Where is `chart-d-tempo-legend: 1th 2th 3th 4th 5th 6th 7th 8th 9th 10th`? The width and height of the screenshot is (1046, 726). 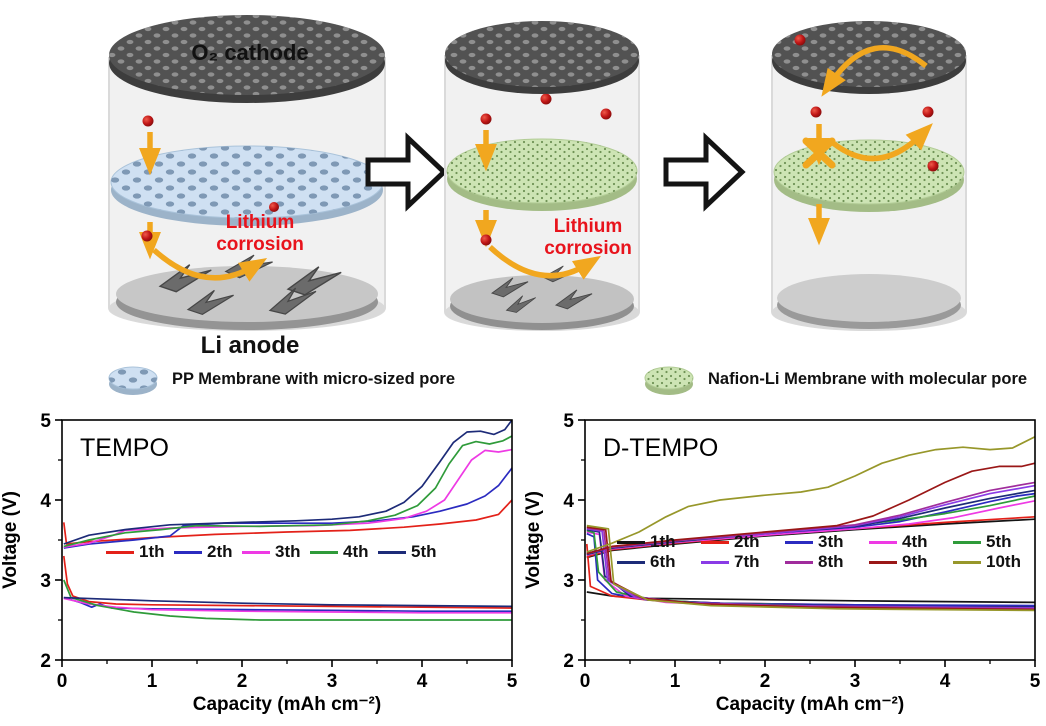
chart-d-tempo-legend: 1th 2th 3th 4th 5th 6th 7th 8th 9th 10th is located at coordinates (826, 552).